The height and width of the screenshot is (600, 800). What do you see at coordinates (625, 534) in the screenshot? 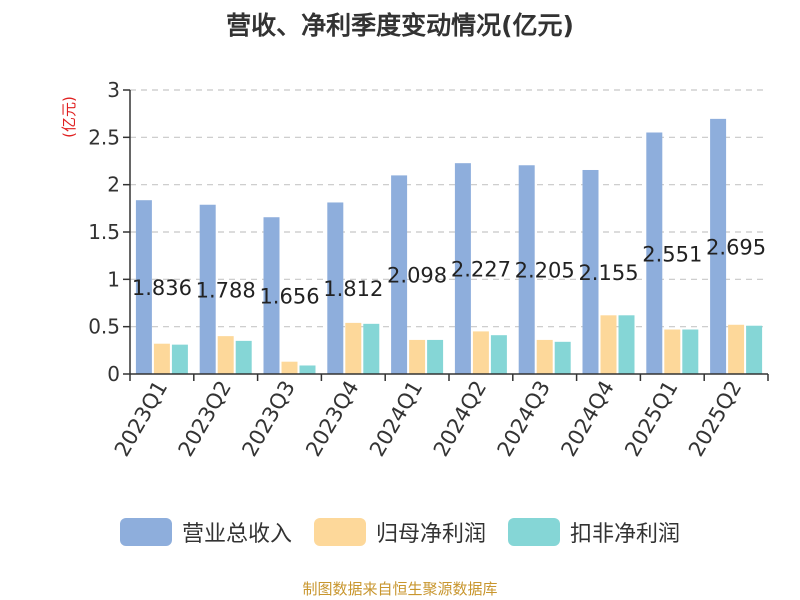
I see `legend-label: 扣非净利润` at bounding box center [625, 534].